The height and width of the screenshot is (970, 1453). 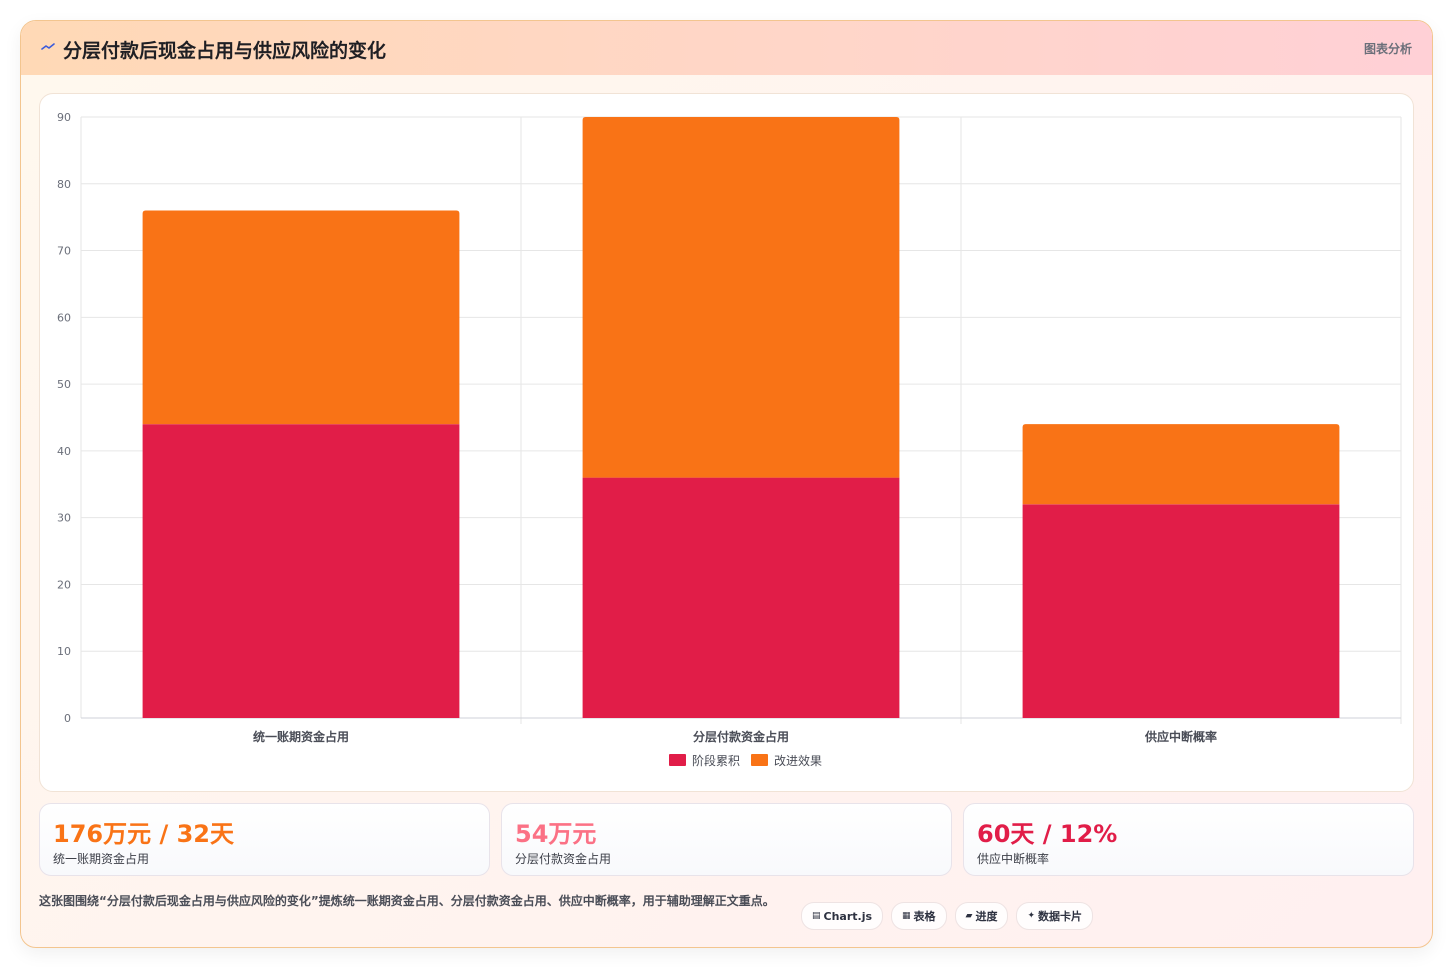 I want to click on chip-chartjs: ▤ Chart.js, so click(x=842, y=916).